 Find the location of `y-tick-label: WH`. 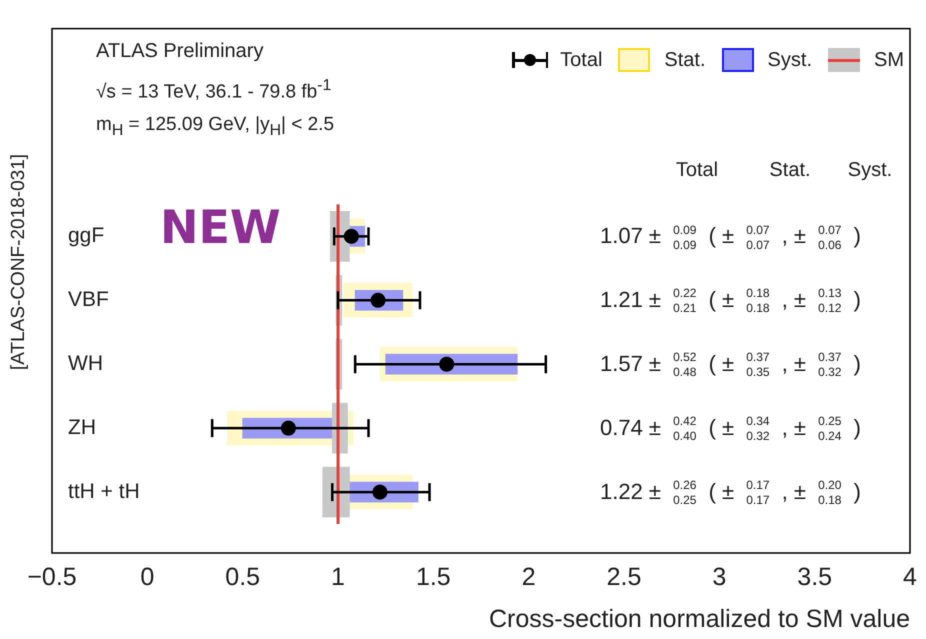

y-tick-label: WH is located at coordinates (85, 364).